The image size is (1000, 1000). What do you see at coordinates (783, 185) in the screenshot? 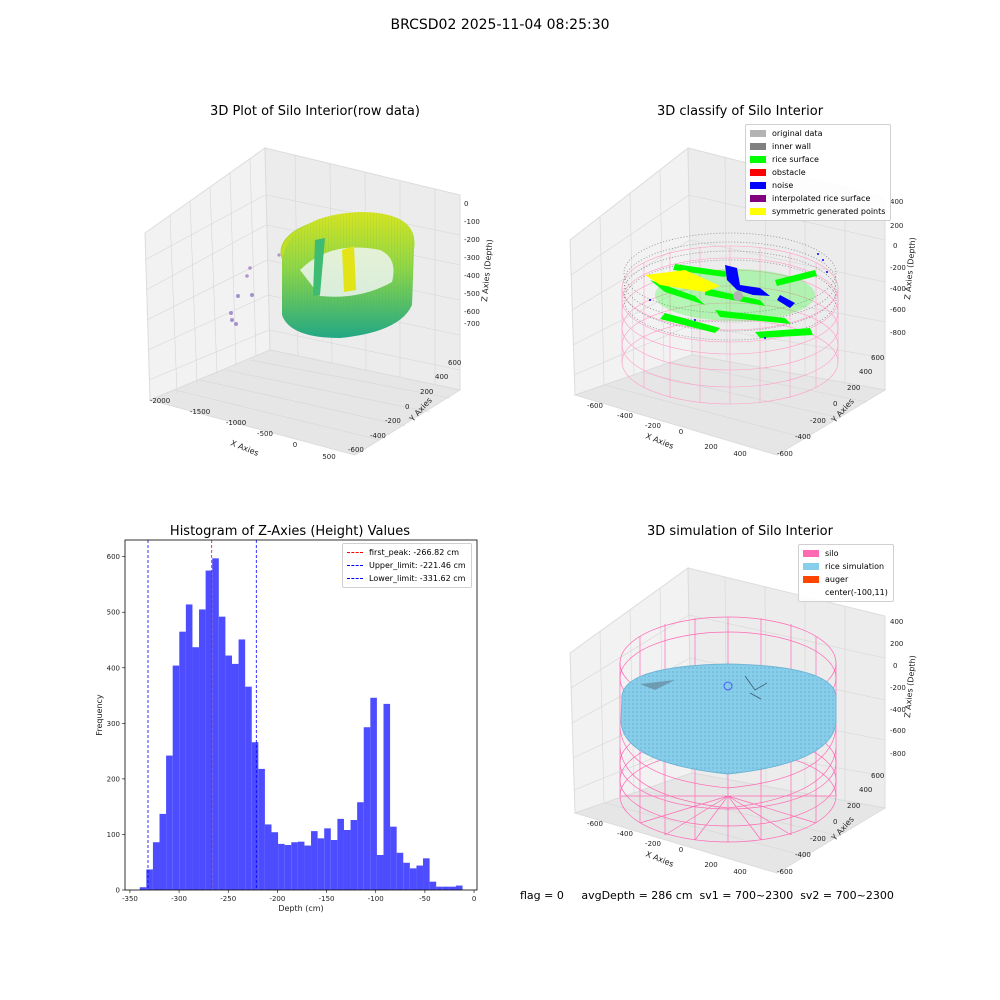
I see `legend-label: noise` at bounding box center [783, 185].